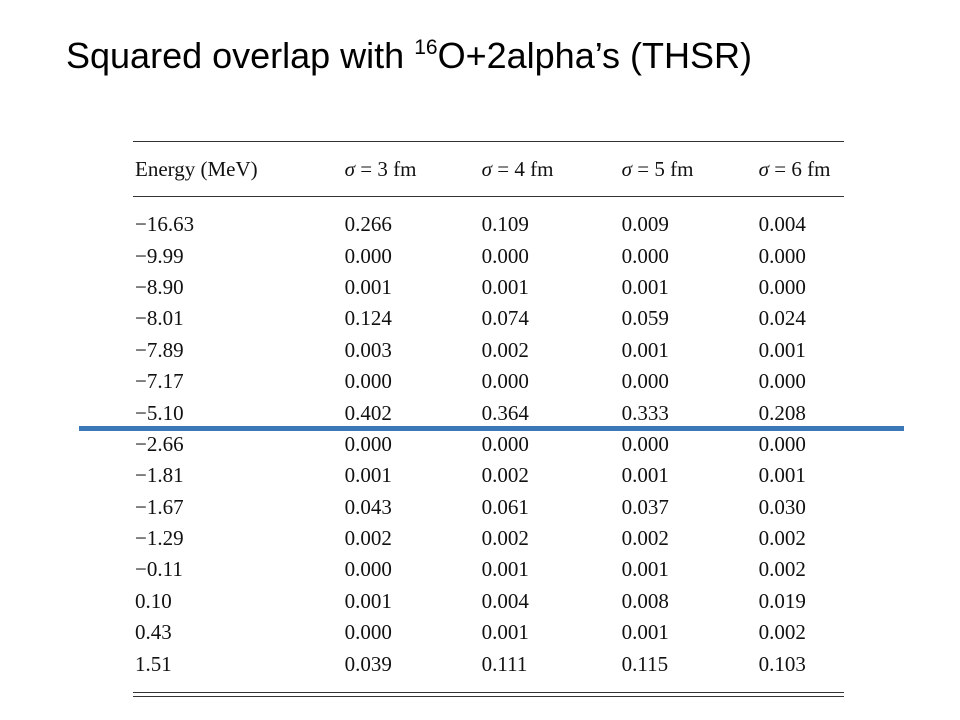 The height and width of the screenshot is (720, 960). I want to click on cell-sigma-3: 0.003, so click(368, 349).